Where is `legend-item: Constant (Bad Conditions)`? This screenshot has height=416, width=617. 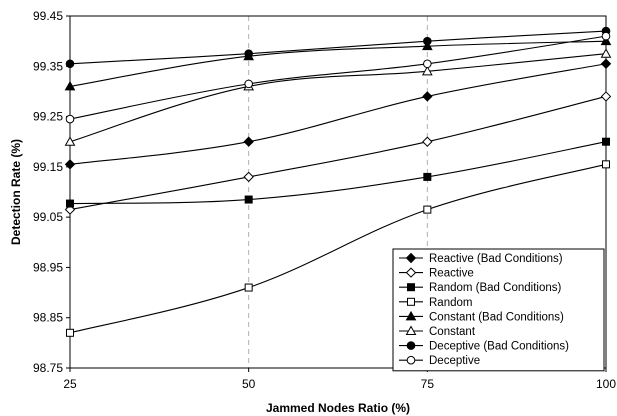
legend-item: Constant (Bad Conditions) is located at coordinates (481, 316).